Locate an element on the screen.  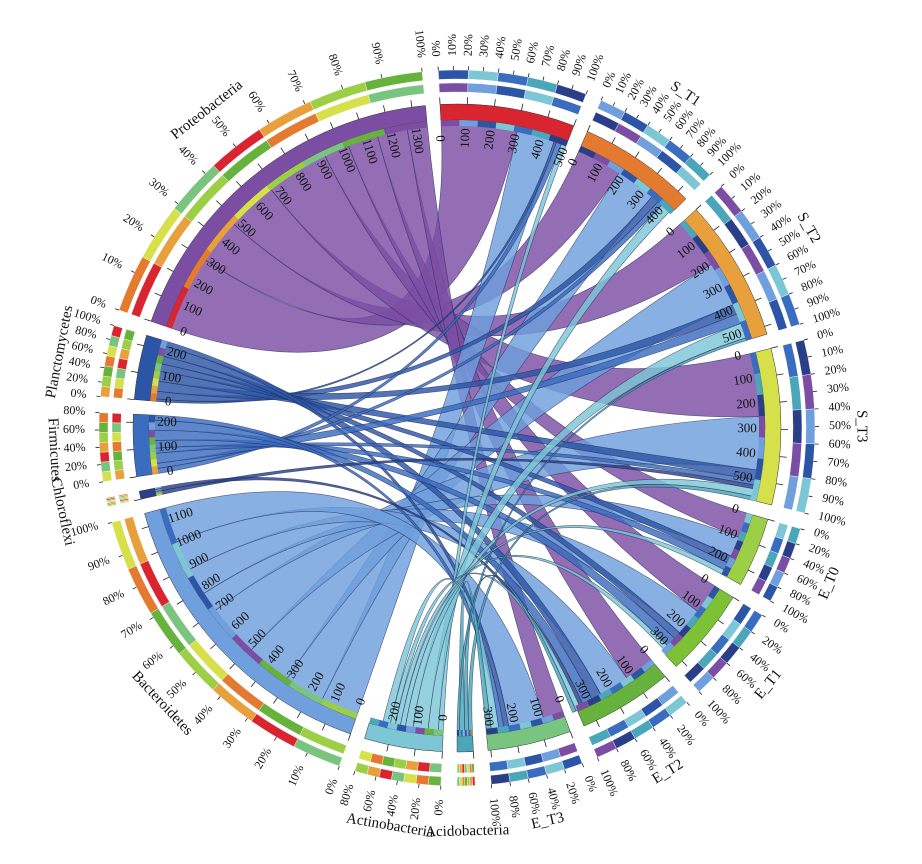
pct-label-proteobacteria-6: 60% is located at coordinates (256, 101).